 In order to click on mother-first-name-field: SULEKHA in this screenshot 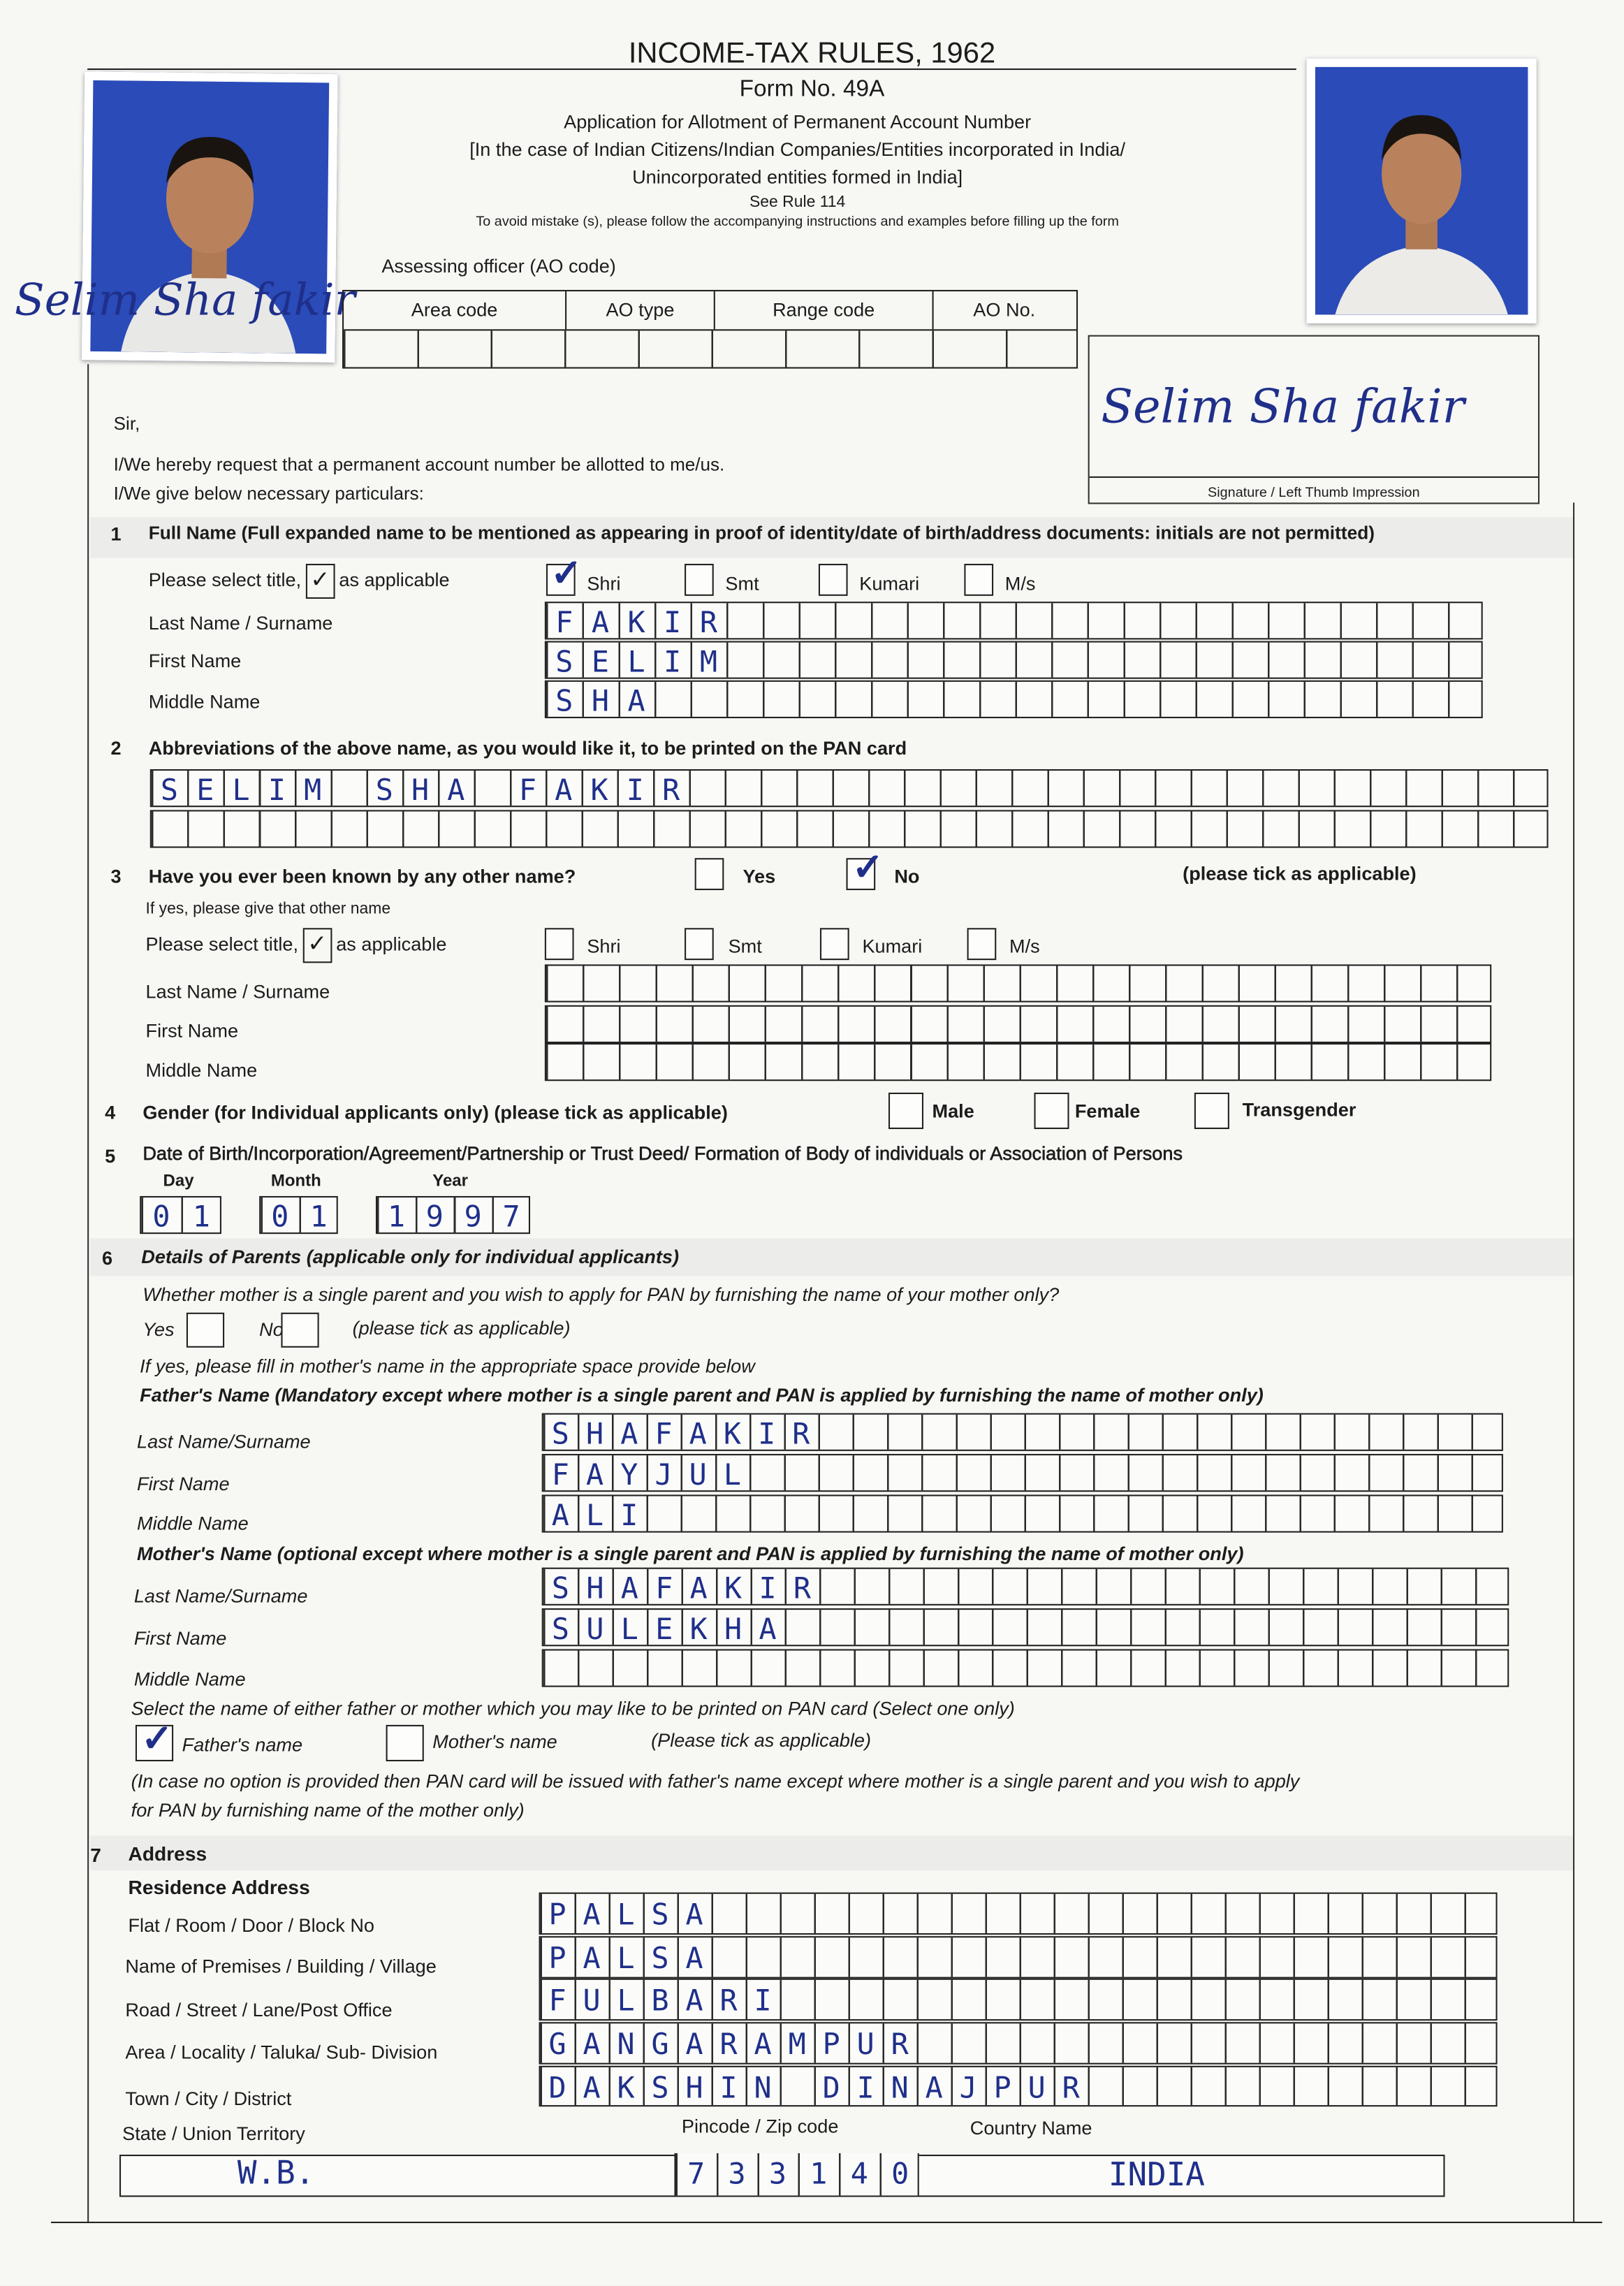, I will do `click(1025, 1628)`.